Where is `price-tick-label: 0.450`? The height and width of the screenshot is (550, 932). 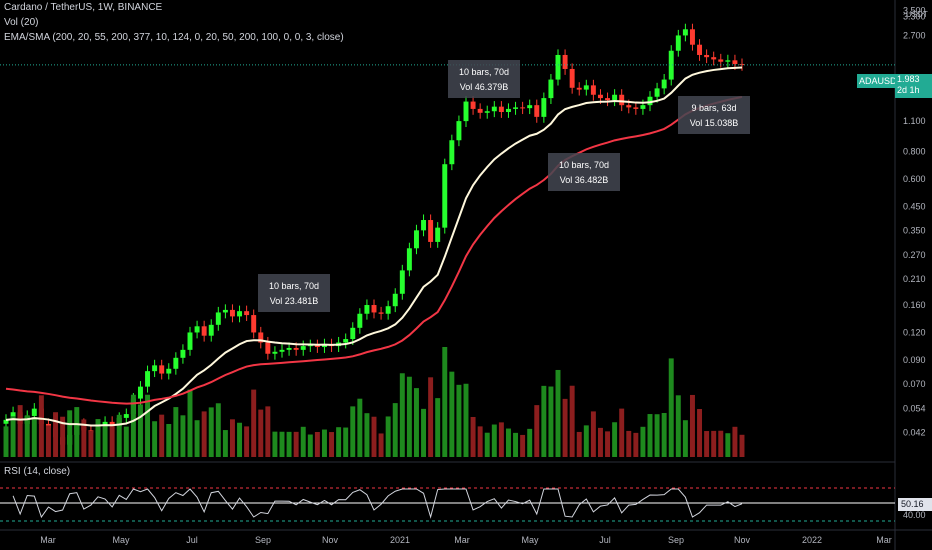
price-tick-label: 0.450 is located at coordinates (914, 206).